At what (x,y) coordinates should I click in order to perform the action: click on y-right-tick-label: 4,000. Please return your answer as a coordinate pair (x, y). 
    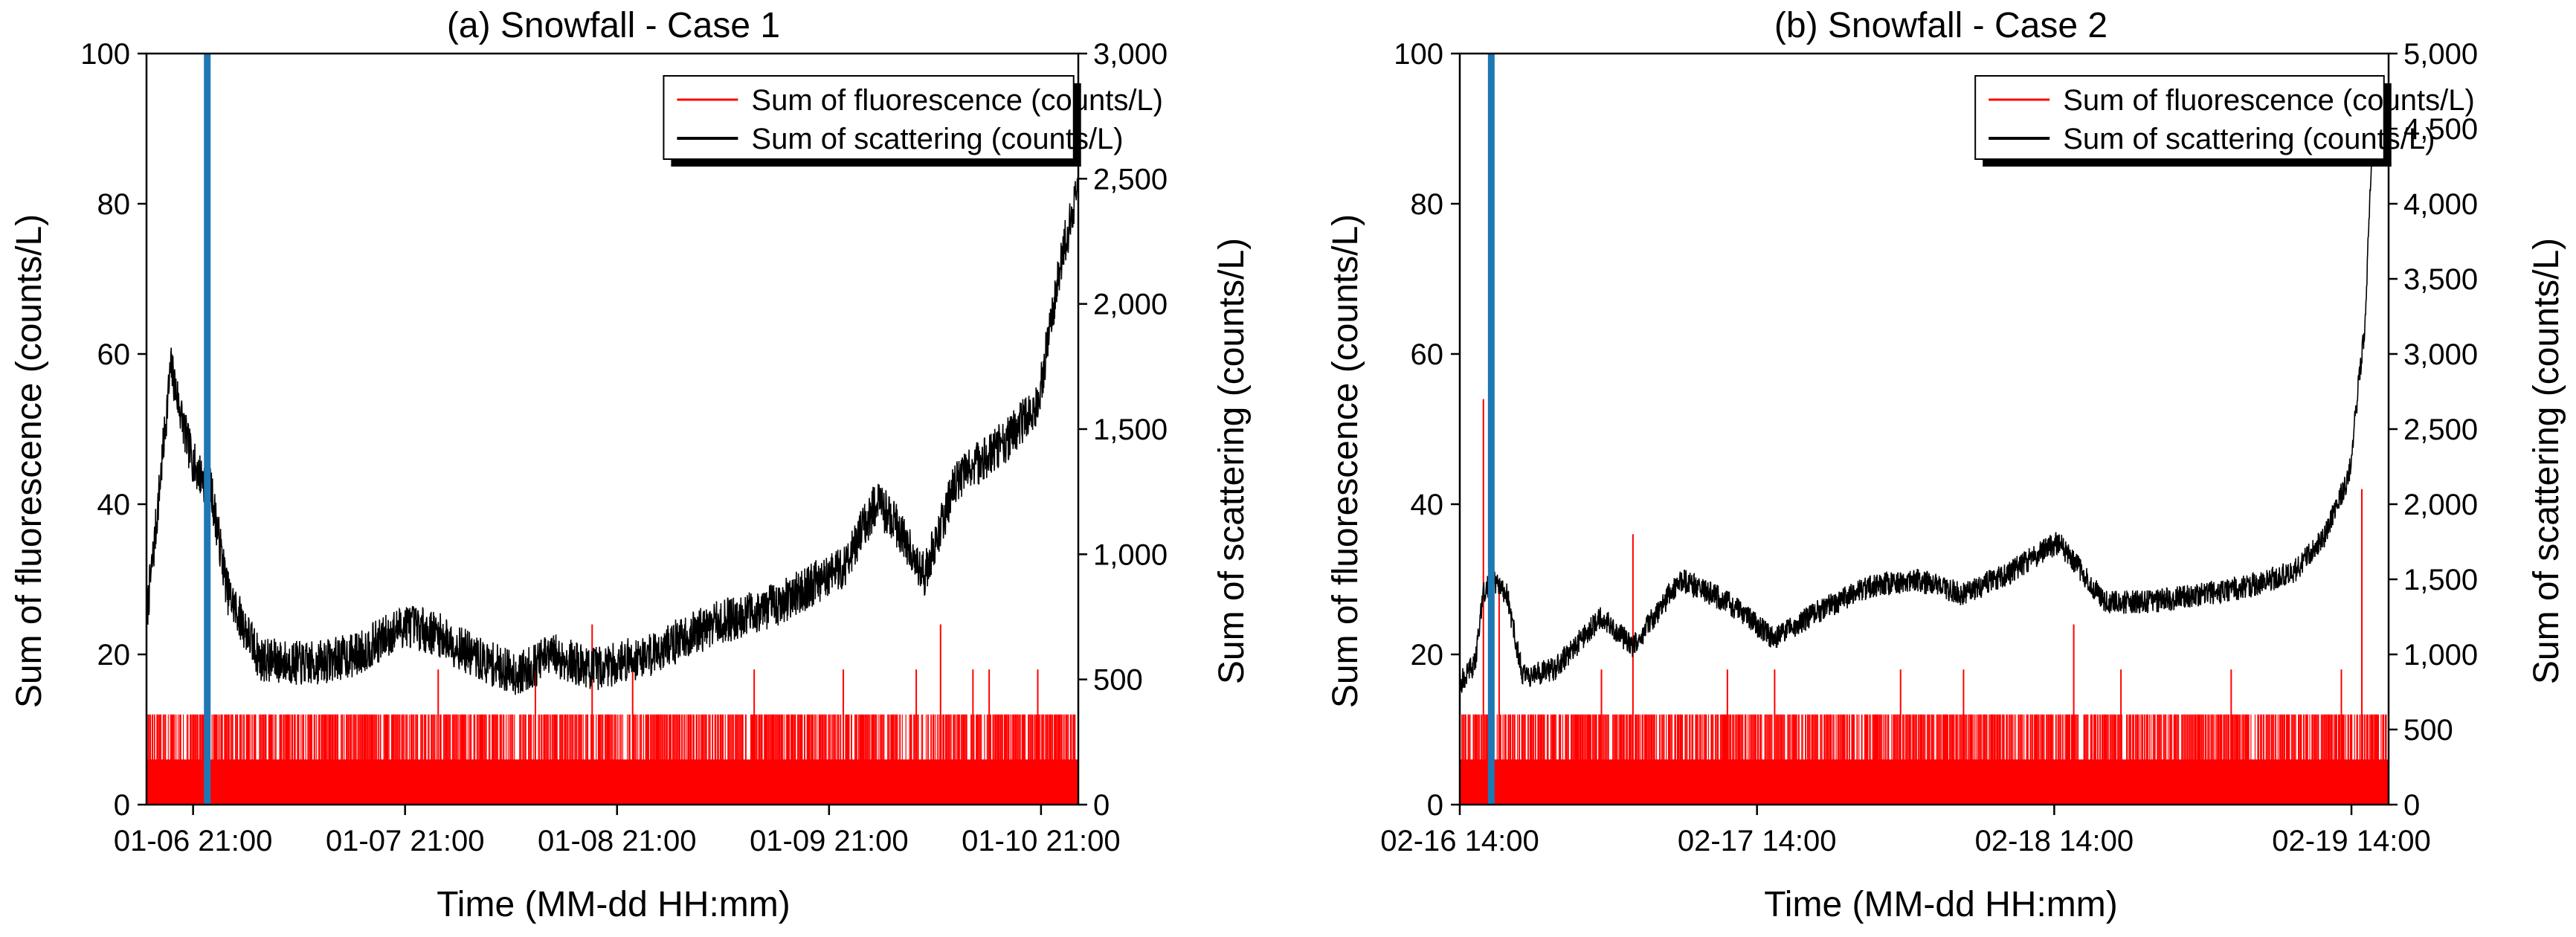
    Looking at the image, I should click on (2440, 204).